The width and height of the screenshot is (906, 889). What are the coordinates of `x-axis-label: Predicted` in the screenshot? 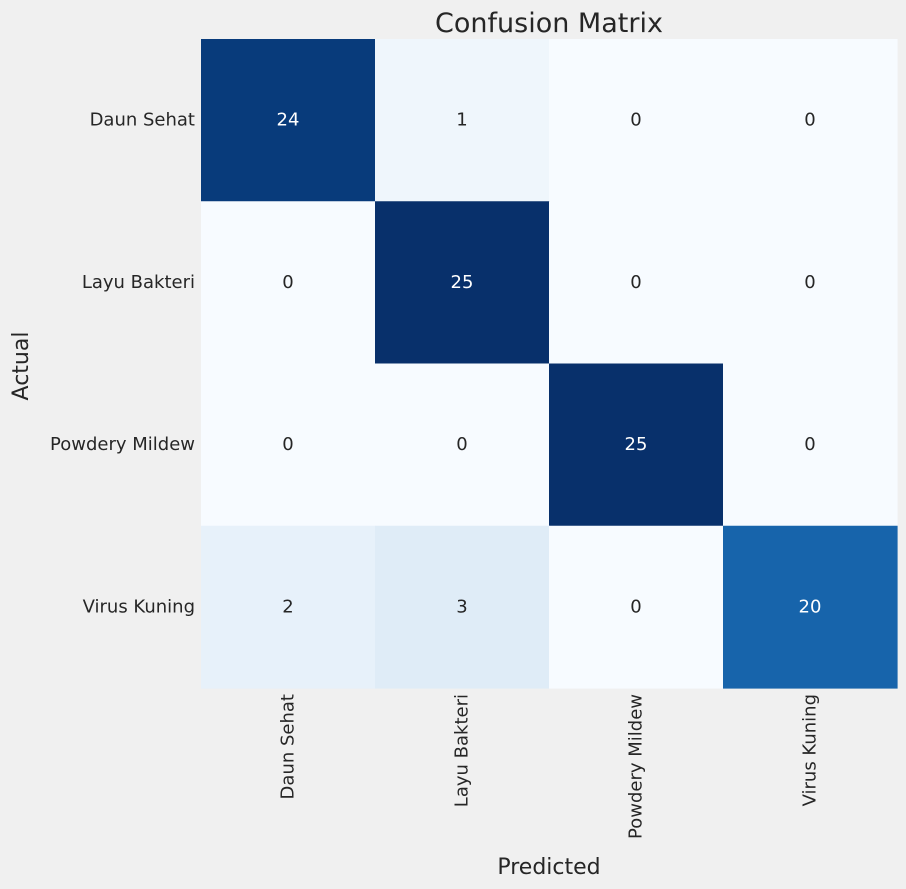 It's located at (548, 867).